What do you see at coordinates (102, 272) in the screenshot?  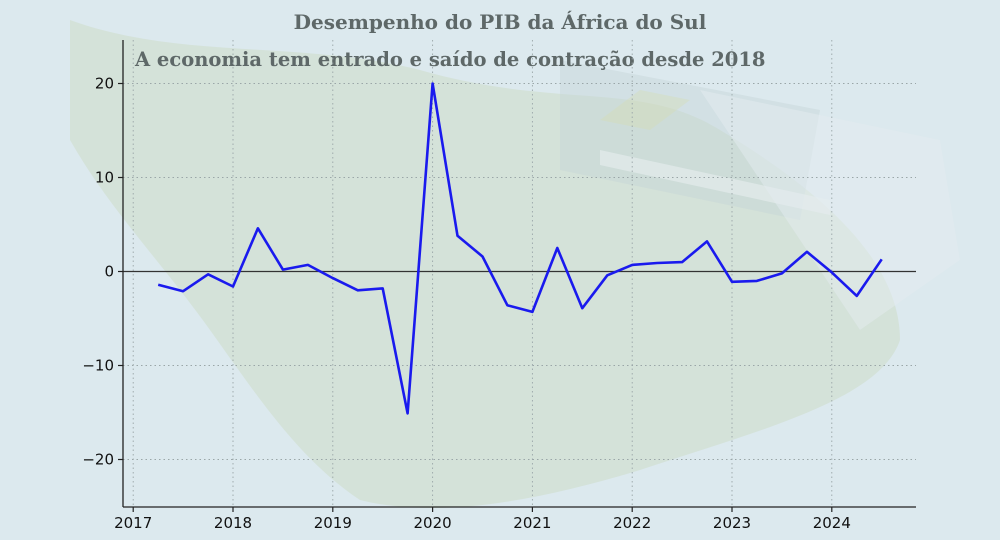 I see `y-axis-ticks: −20 −10 0 10 20` at bounding box center [102, 272].